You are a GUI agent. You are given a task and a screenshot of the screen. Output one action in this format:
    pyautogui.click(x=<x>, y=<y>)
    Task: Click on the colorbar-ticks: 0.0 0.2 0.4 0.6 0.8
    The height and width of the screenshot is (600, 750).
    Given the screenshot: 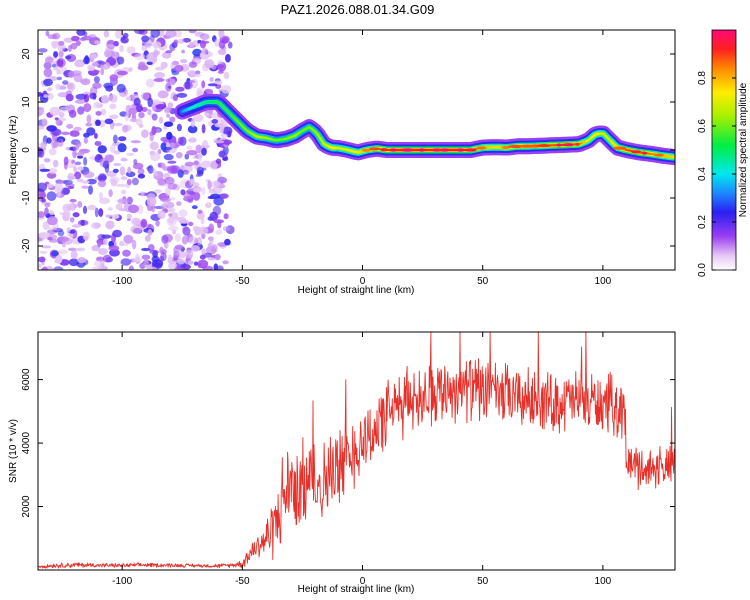 What is the action you would take?
    pyautogui.click(x=716, y=174)
    